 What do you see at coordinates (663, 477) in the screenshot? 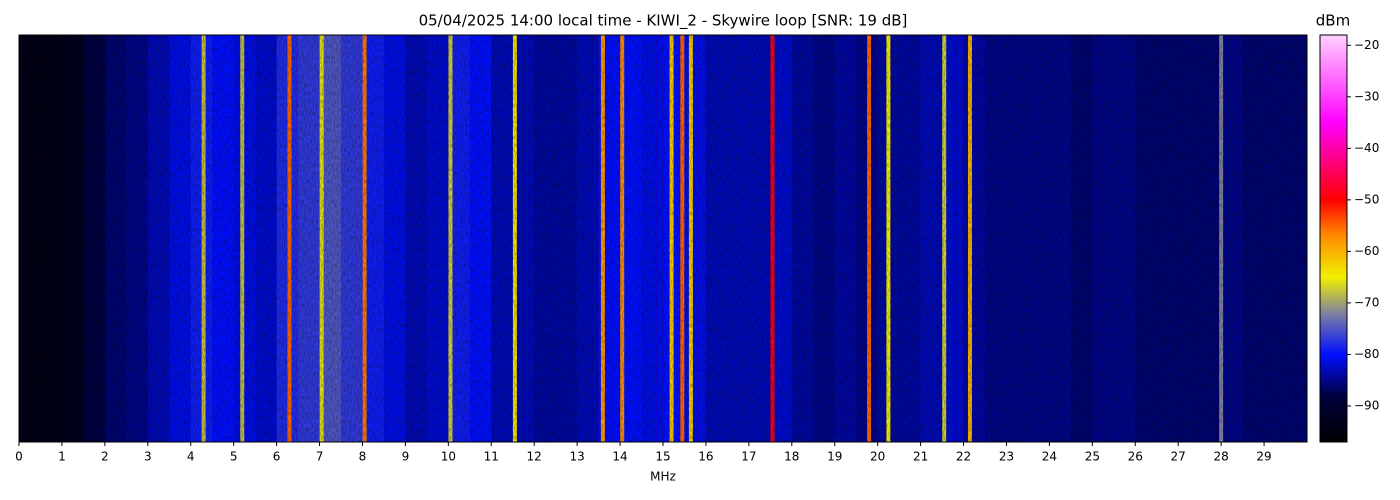
I see `x-axis-label: MHz` at bounding box center [663, 477].